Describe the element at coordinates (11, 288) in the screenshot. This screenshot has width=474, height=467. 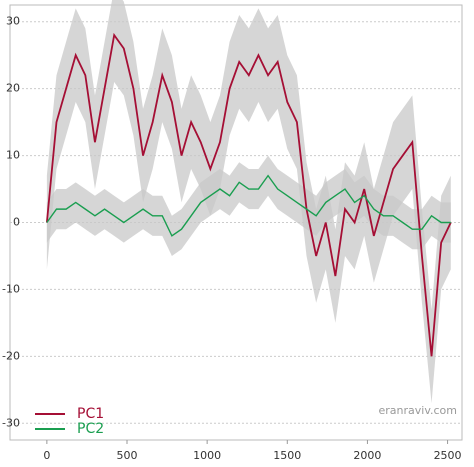
I see `y-tick-label: -10` at that location.